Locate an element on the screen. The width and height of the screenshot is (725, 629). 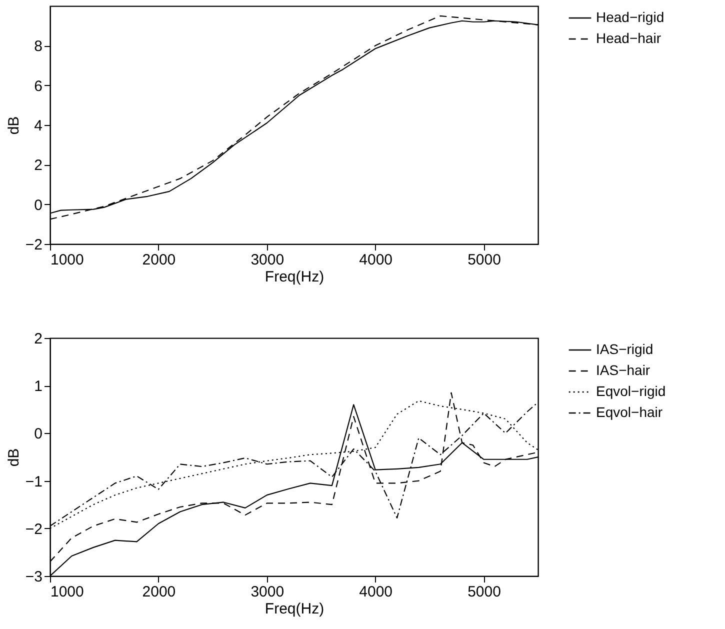
y-tick-label: −1 is located at coordinates (33, 481).